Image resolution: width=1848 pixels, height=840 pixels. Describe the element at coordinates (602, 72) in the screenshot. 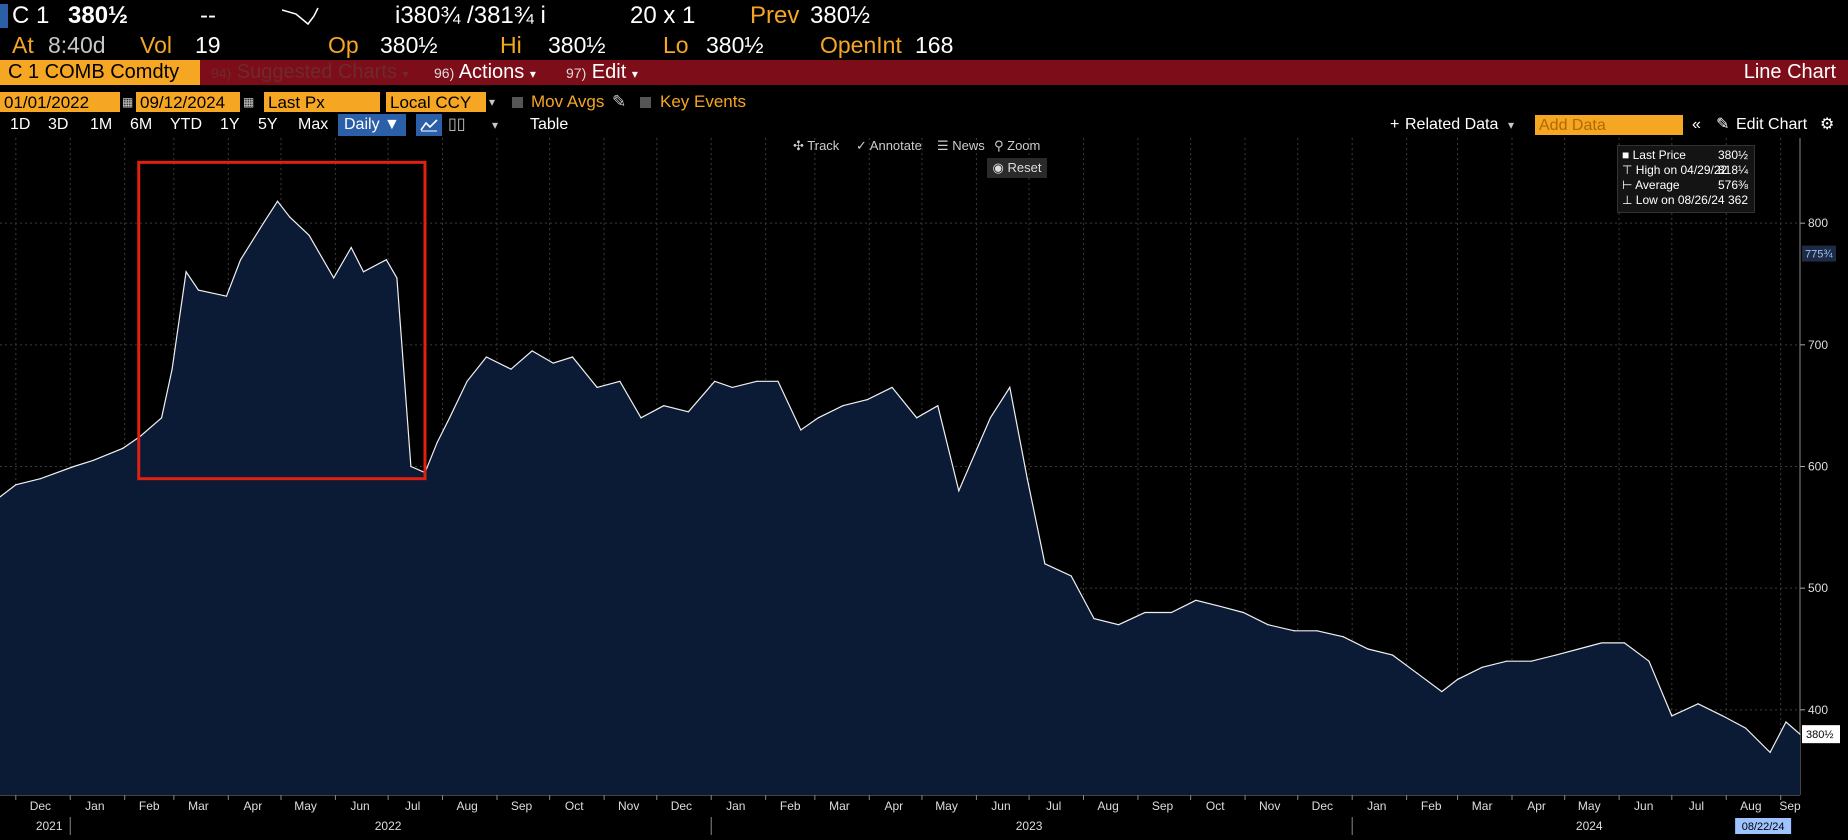

I see `edit-menu: 97) Edit ▾` at that location.